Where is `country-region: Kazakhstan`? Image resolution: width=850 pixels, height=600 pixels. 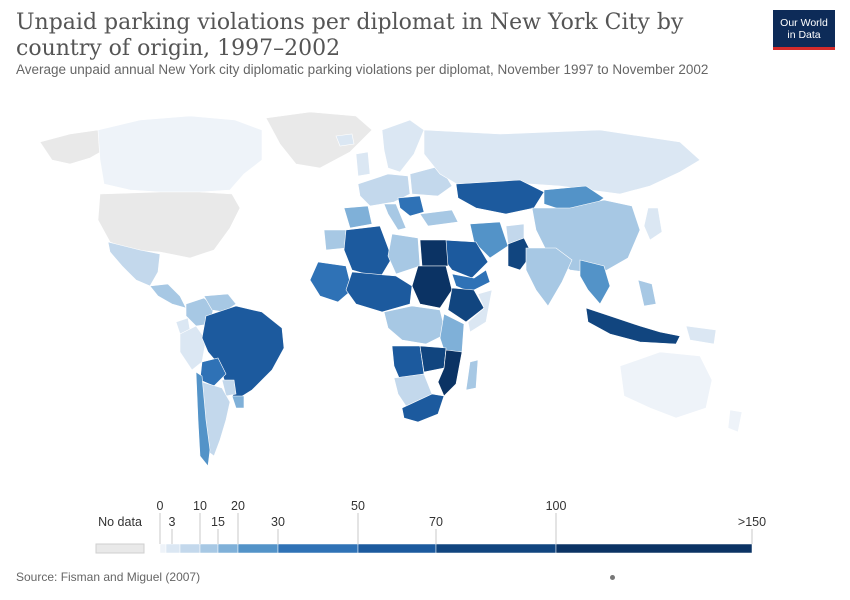 country-region: Kazakhstan is located at coordinates (500, 197).